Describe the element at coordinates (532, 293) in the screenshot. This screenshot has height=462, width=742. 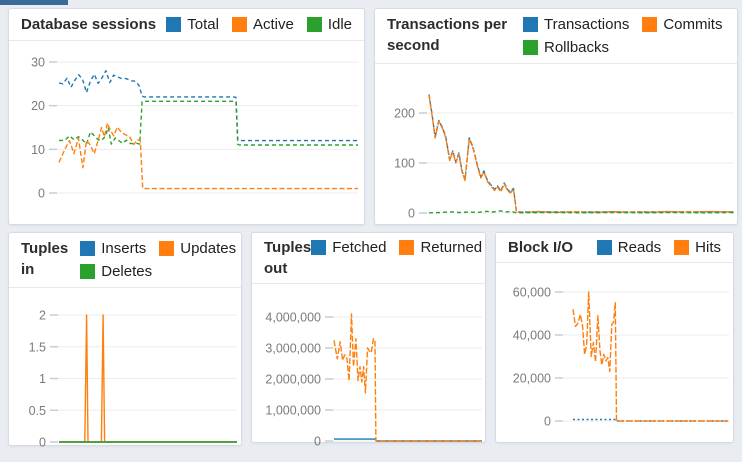
I see `svg-text: 60,000` at that location.